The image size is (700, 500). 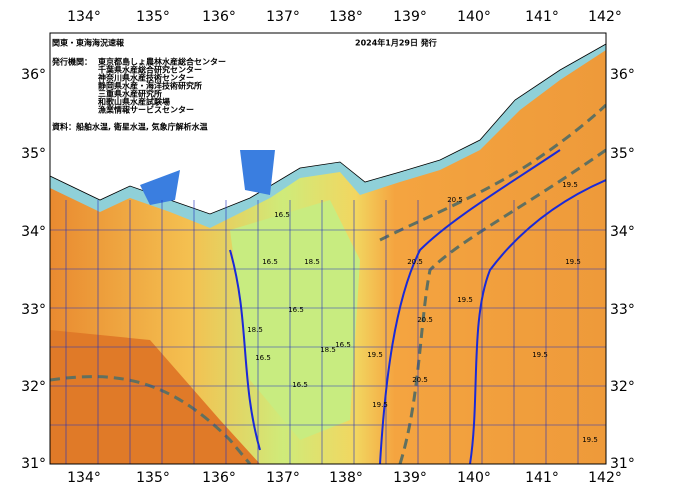 What do you see at coordinates (396, 43) in the screenshot?
I see `date: 2024年1月29日 発行` at bounding box center [396, 43].